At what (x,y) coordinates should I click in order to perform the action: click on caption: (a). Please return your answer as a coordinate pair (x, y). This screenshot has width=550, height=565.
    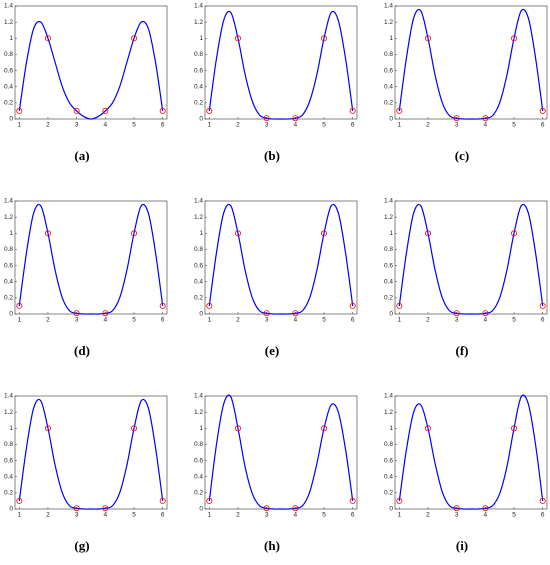
    Looking at the image, I should click on (81, 155).